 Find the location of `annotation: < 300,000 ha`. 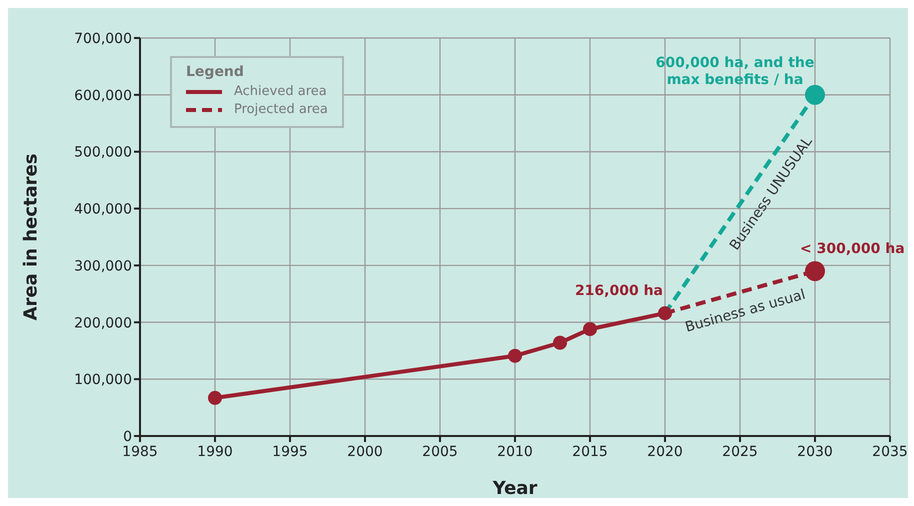

annotation: < 300,000 ha is located at coordinates (852, 249).